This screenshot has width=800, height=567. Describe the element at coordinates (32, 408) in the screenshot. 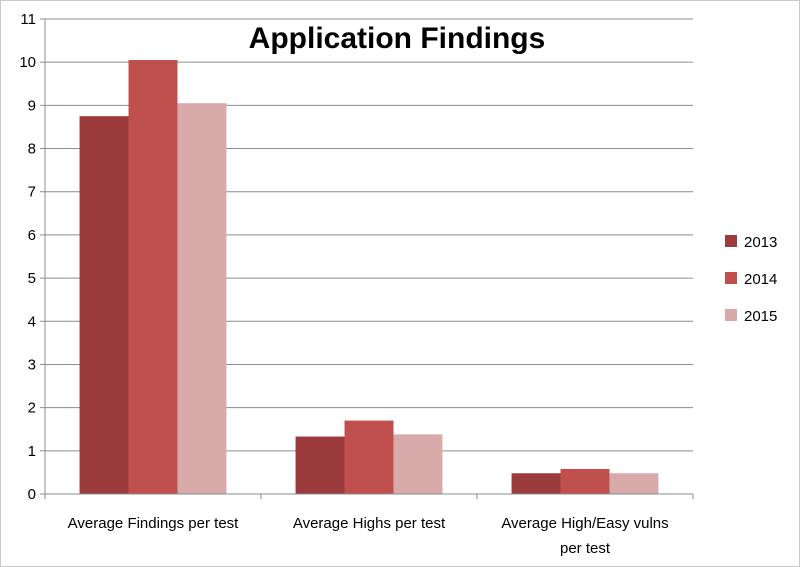

I see `y-tick-label: 2` at that location.